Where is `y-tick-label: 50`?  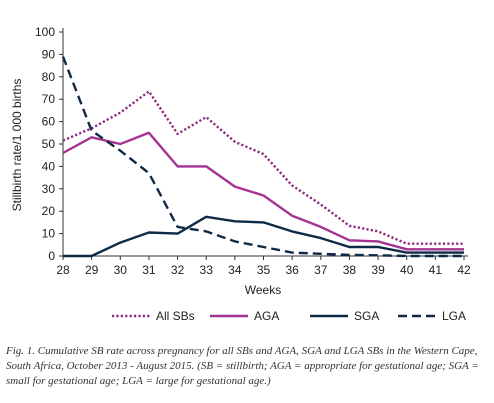 y-tick-label: 50 is located at coordinates (49, 144).